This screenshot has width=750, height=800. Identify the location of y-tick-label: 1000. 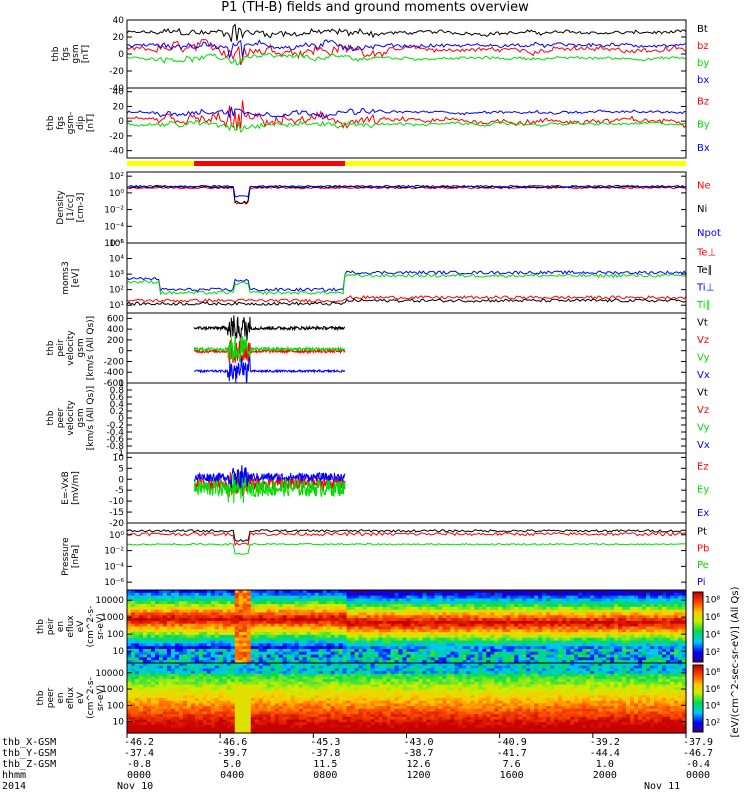
(112, 618).